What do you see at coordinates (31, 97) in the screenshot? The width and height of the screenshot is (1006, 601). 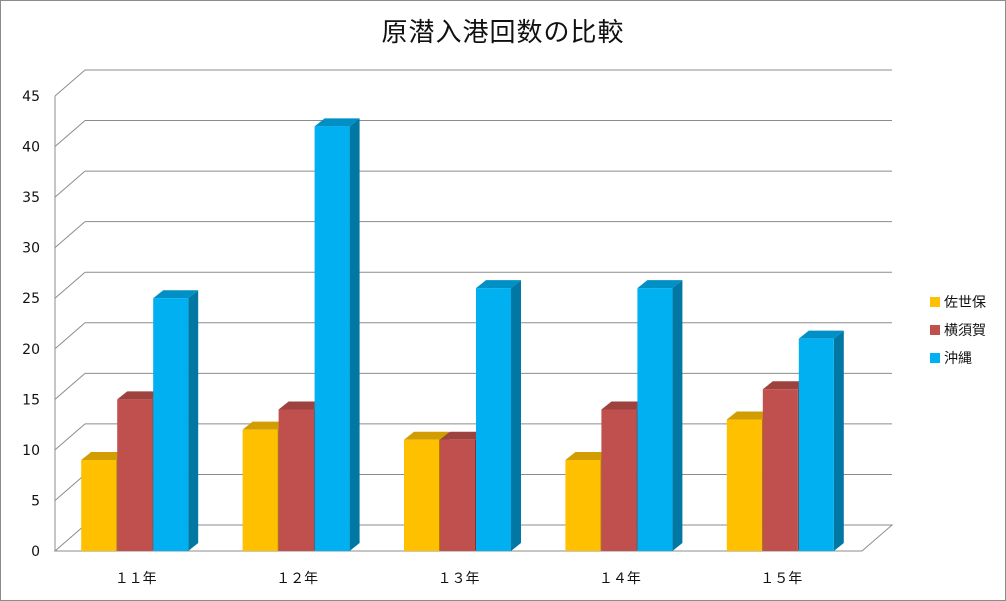 I see `y-tick-label: 45` at bounding box center [31, 97].